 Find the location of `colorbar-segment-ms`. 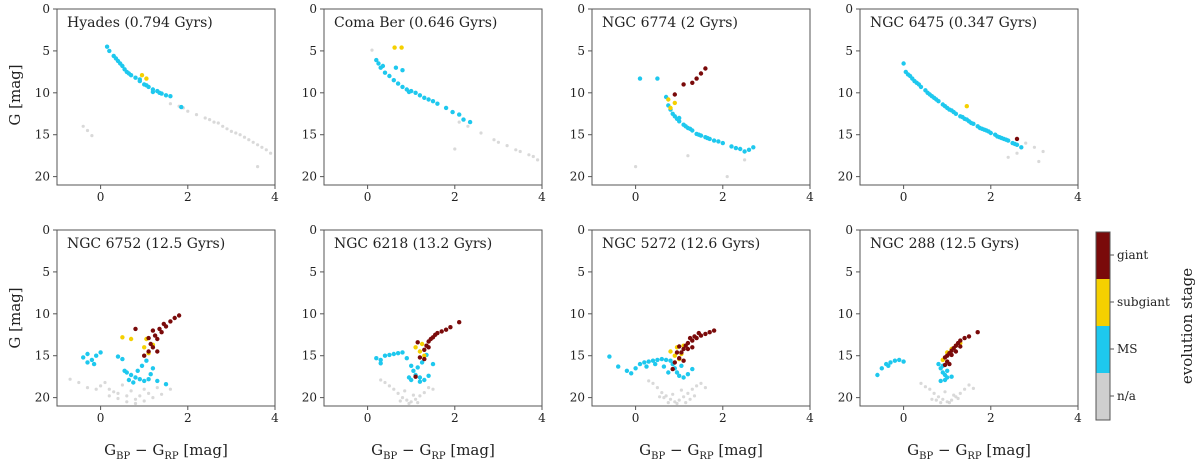

colorbar-segment-ms is located at coordinates (1103, 349).